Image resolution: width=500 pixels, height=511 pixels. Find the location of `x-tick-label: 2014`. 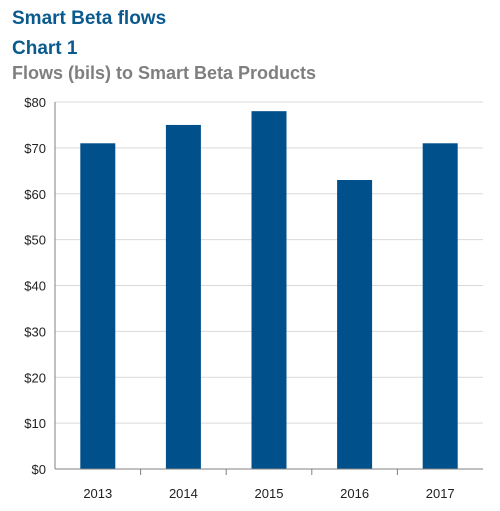

x-tick-label: 2014 is located at coordinates (183, 493).